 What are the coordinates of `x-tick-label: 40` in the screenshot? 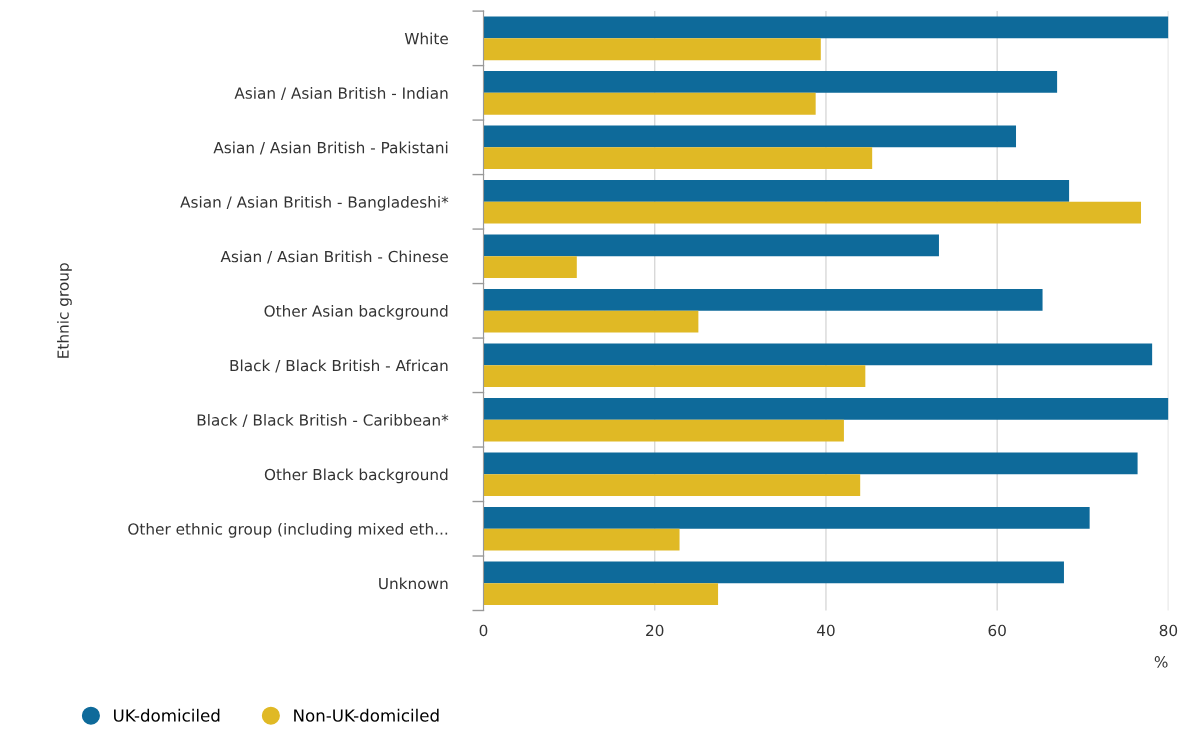 It's located at (825, 630).